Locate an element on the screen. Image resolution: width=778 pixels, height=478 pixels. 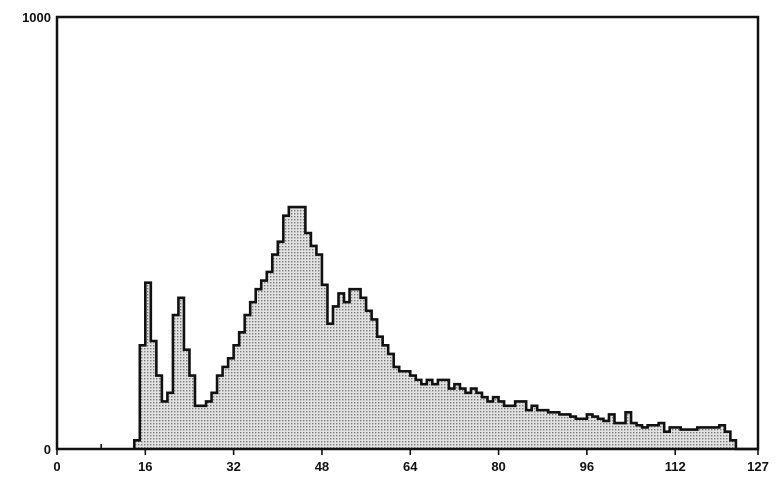
y-tick-label: 1000 is located at coordinates (36, 17).